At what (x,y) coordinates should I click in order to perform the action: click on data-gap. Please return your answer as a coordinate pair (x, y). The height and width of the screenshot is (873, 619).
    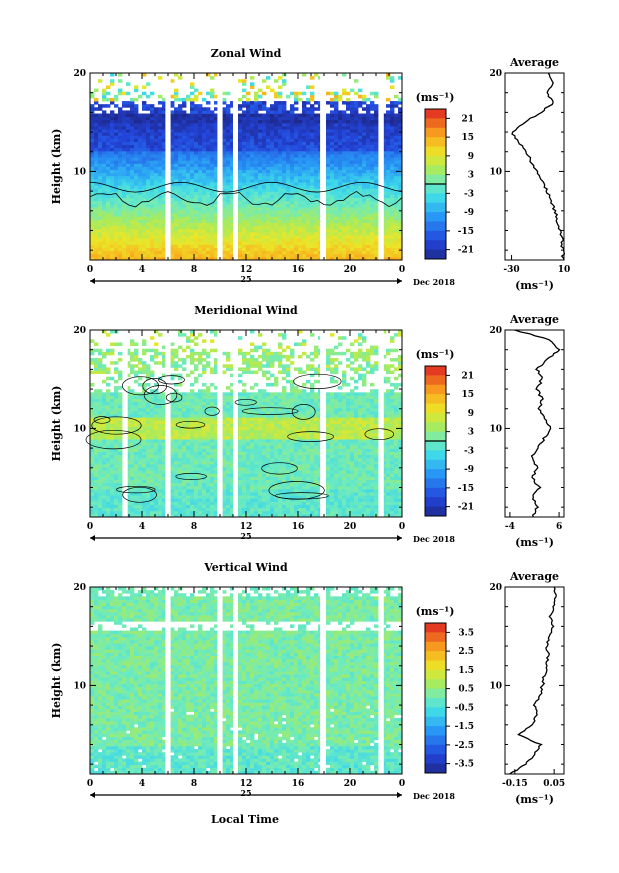
    Looking at the image, I should click on (235, 166).